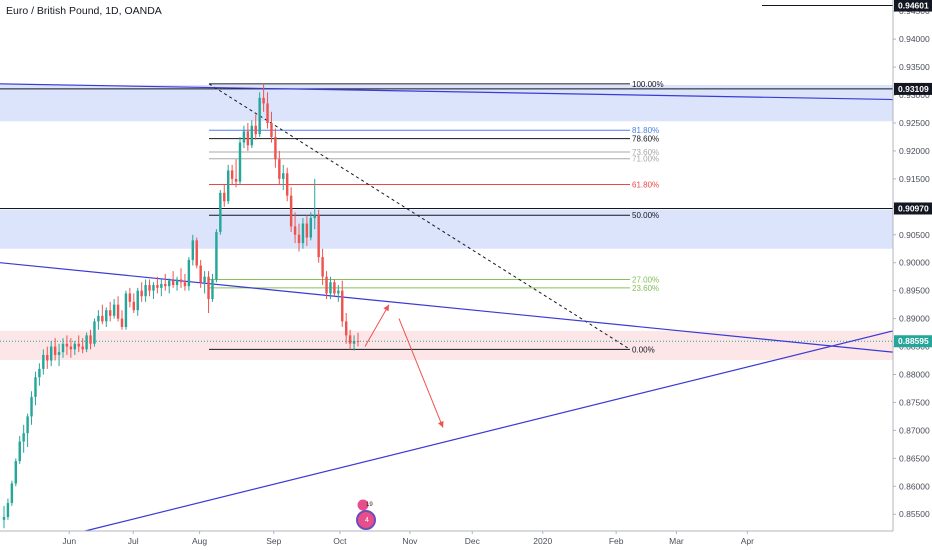 This screenshot has height=550, width=932. What do you see at coordinates (913, 208) in the screenshot?
I see `price-badge-label: 0.90970` at bounding box center [913, 208].